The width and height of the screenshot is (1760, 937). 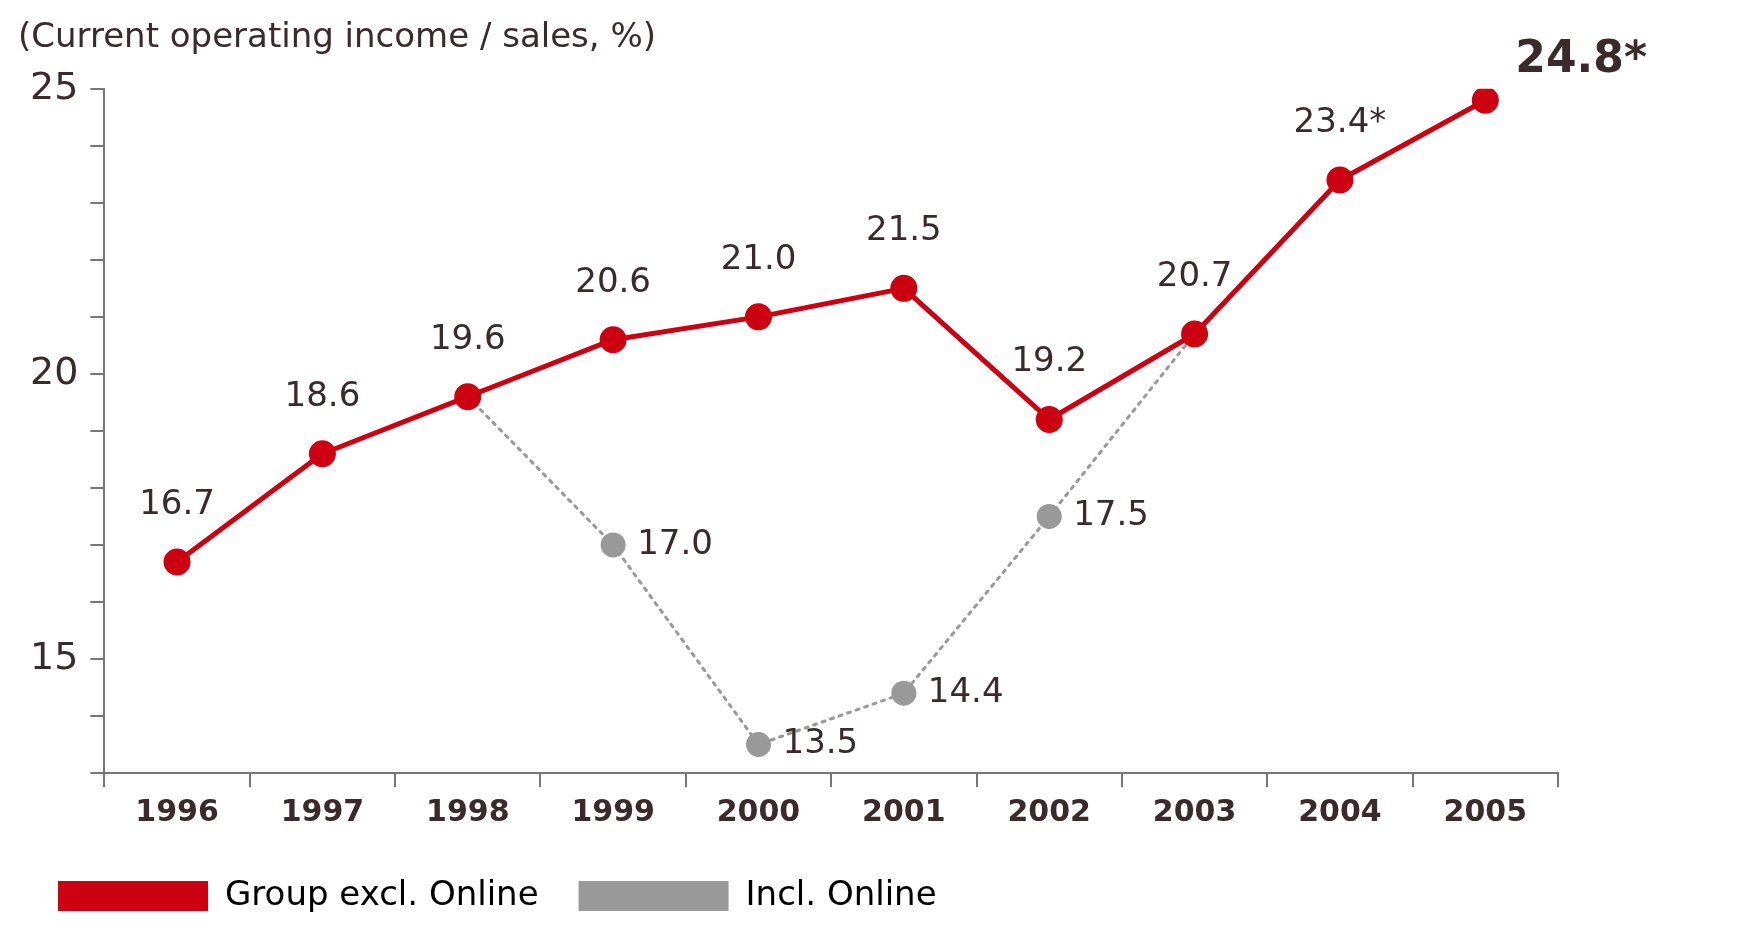 I want to click on data-label: 14.4, so click(x=965, y=690).